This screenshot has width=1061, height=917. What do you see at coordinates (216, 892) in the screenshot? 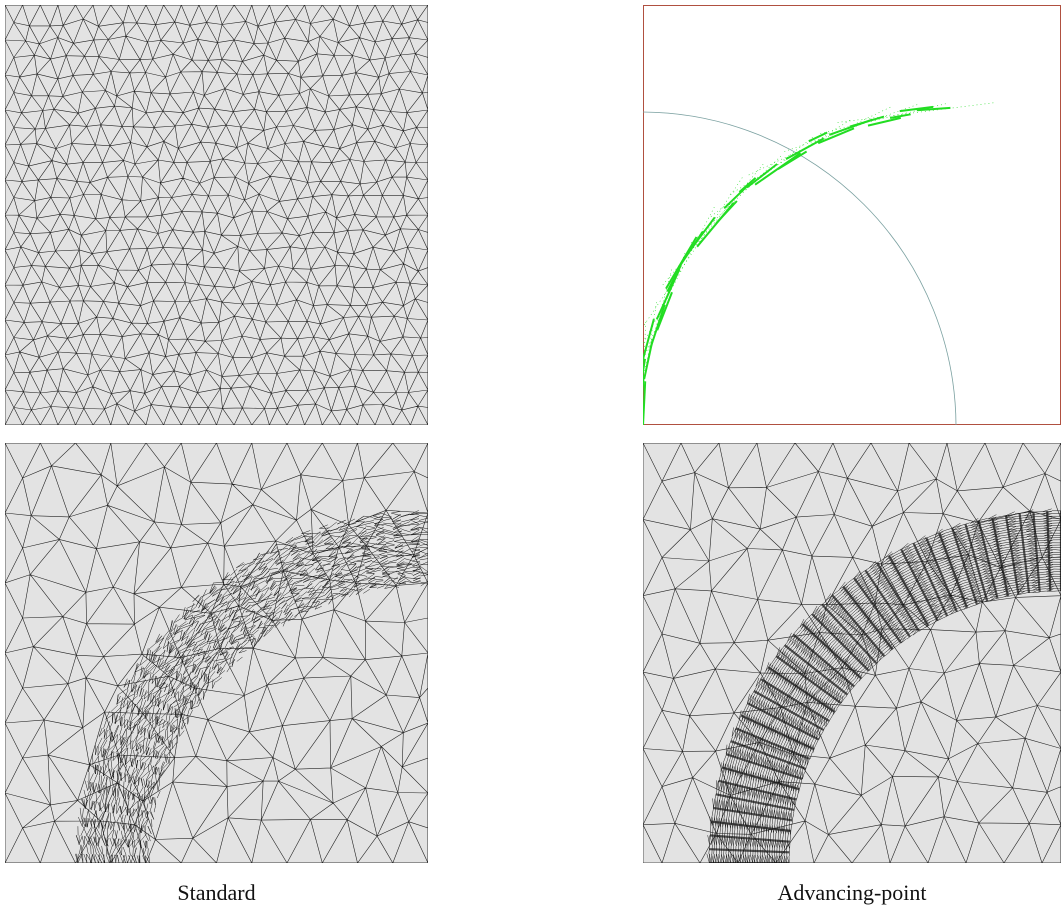
I see `caption-standard: Standard` at bounding box center [216, 892].